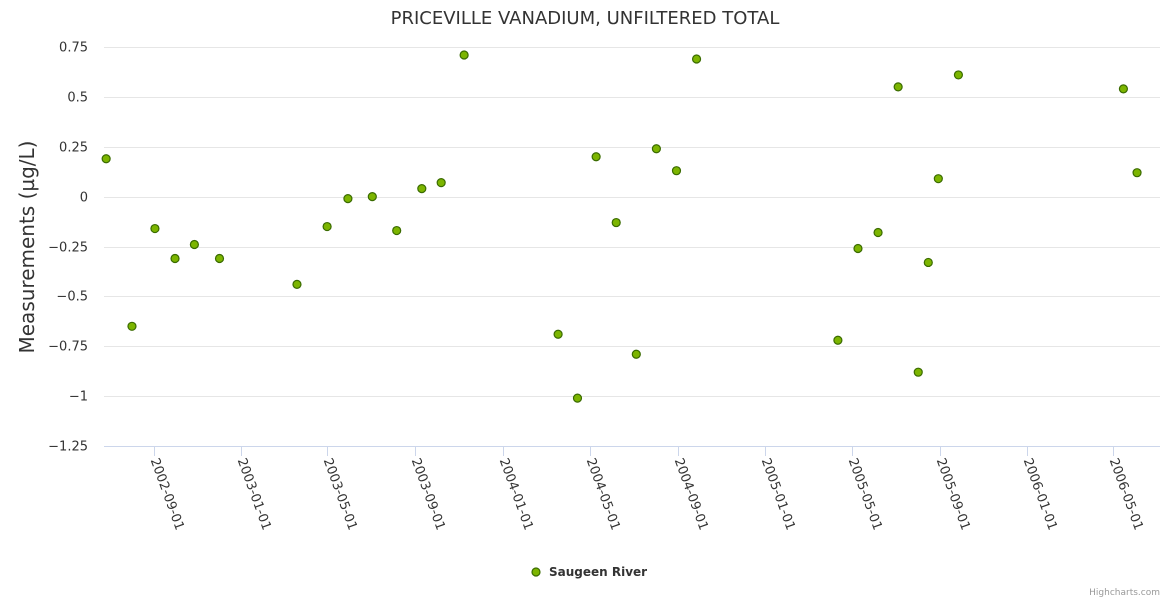 This screenshot has height=600, width=1170. What do you see at coordinates (1126, 494) in the screenshot?
I see `x-tick-label: 2006-05-01` at bounding box center [1126, 494].